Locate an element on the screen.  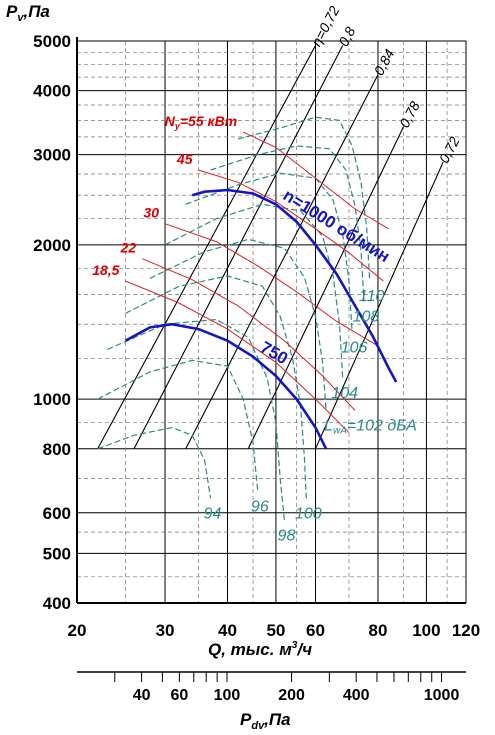
x2-tick-label: 400 is located at coordinates (356, 695).